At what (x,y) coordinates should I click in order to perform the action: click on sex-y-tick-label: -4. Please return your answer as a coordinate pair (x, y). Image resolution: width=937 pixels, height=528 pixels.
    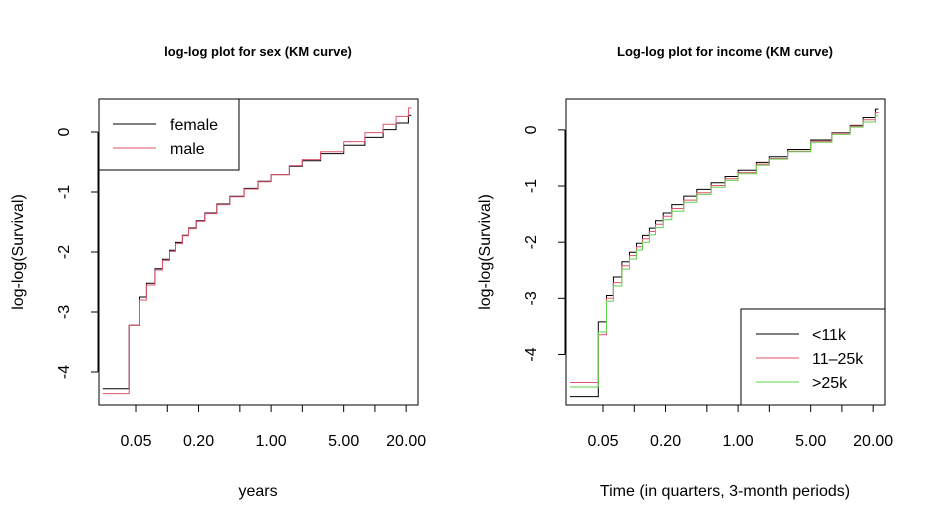
    Looking at the image, I should click on (64, 372).